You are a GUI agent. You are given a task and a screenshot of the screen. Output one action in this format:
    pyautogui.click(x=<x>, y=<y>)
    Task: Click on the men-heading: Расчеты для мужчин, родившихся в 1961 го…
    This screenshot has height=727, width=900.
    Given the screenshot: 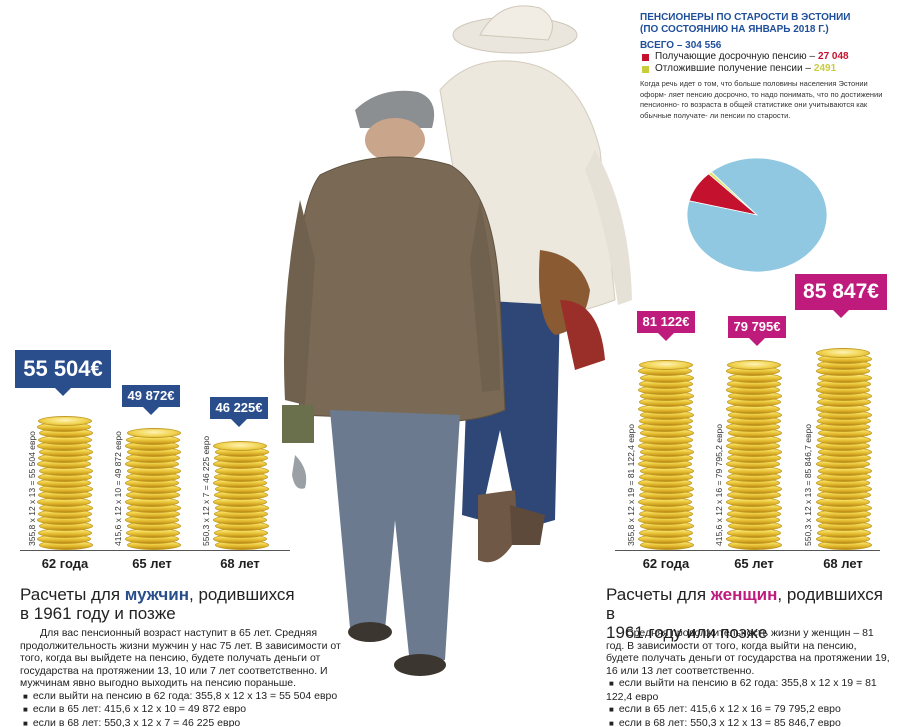 What is the action you would take?
    pyautogui.click(x=157, y=604)
    